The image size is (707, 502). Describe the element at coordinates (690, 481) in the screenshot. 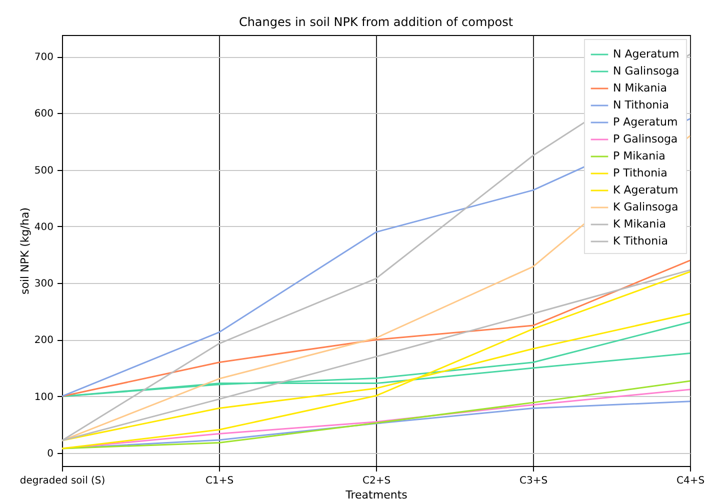

I see `x-tick-label: C4+S` at that location.